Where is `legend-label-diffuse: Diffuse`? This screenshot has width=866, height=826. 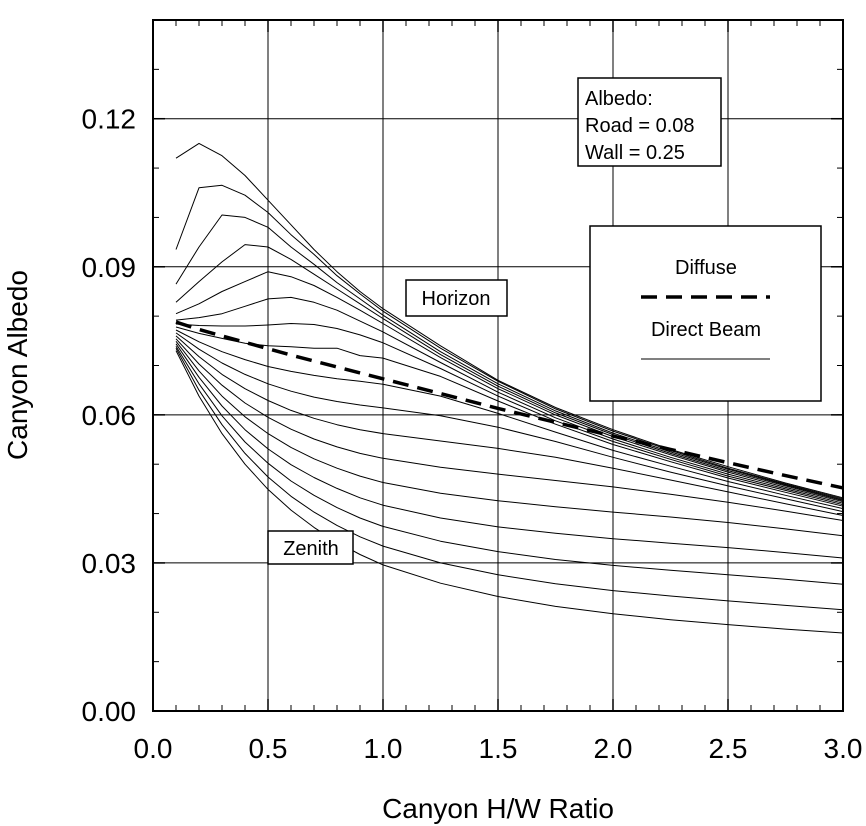
legend-label-diffuse: Diffuse is located at coordinates (706, 268).